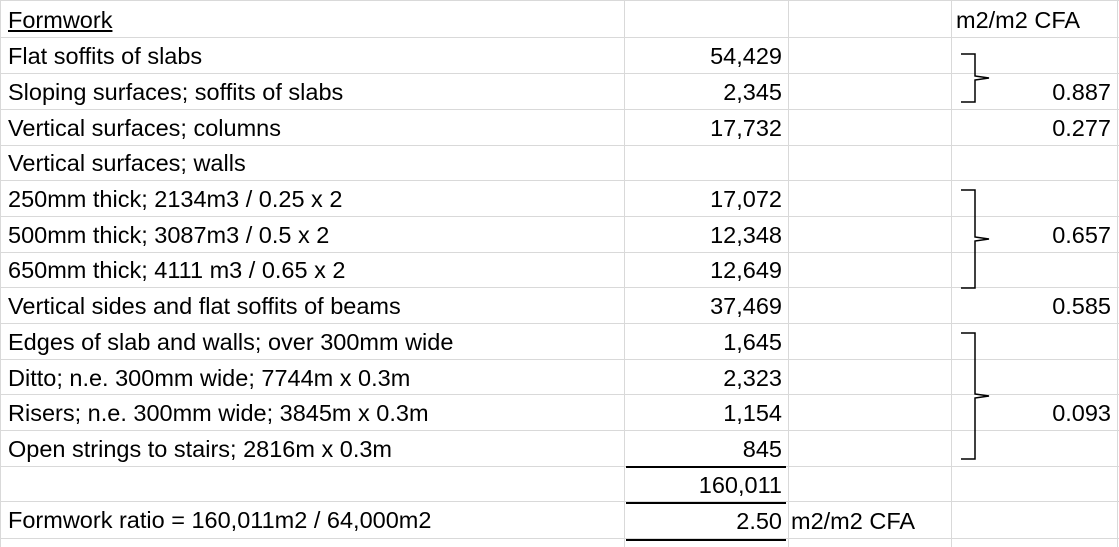 This screenshot has height=547, width=1119. Describe the element at coordinates (752, 92) in the screenshot. I see `row-value: 2,345` at that location.